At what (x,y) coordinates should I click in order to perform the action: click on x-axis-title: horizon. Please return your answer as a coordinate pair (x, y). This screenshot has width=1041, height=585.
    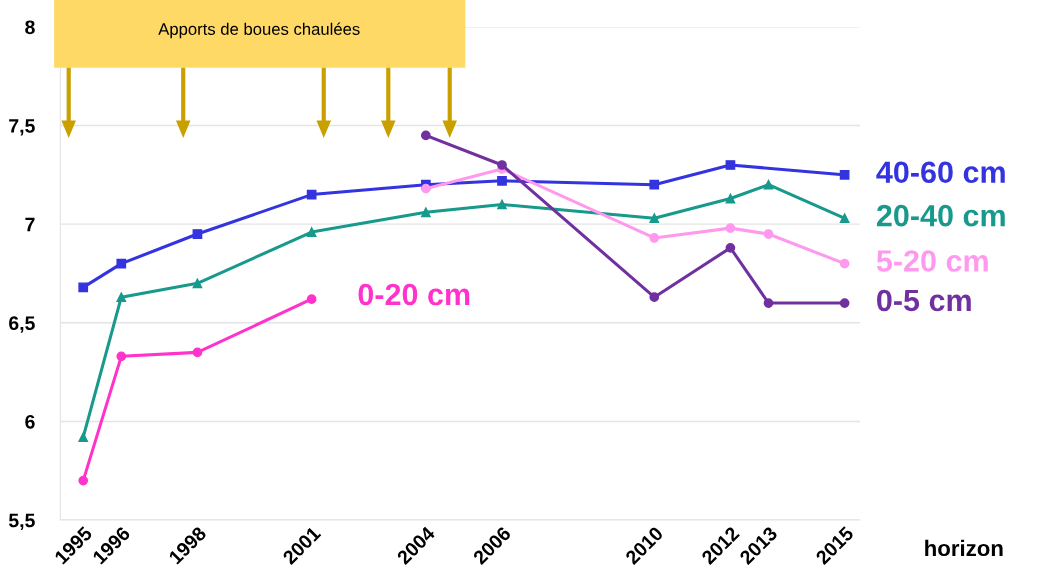
    Looking at the image, I should click on (964, 548).